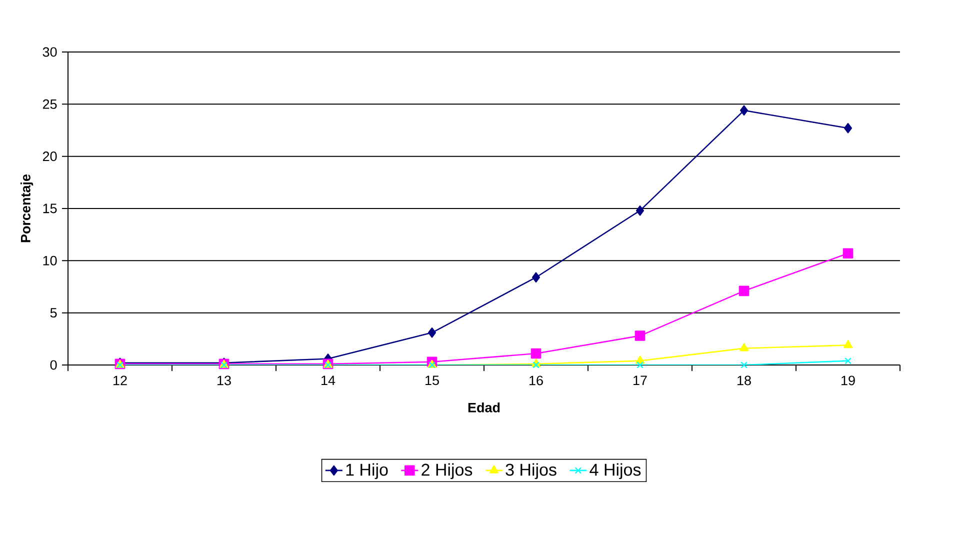  I want to click on legend-label: 4 Hijos, so click(615, 471).